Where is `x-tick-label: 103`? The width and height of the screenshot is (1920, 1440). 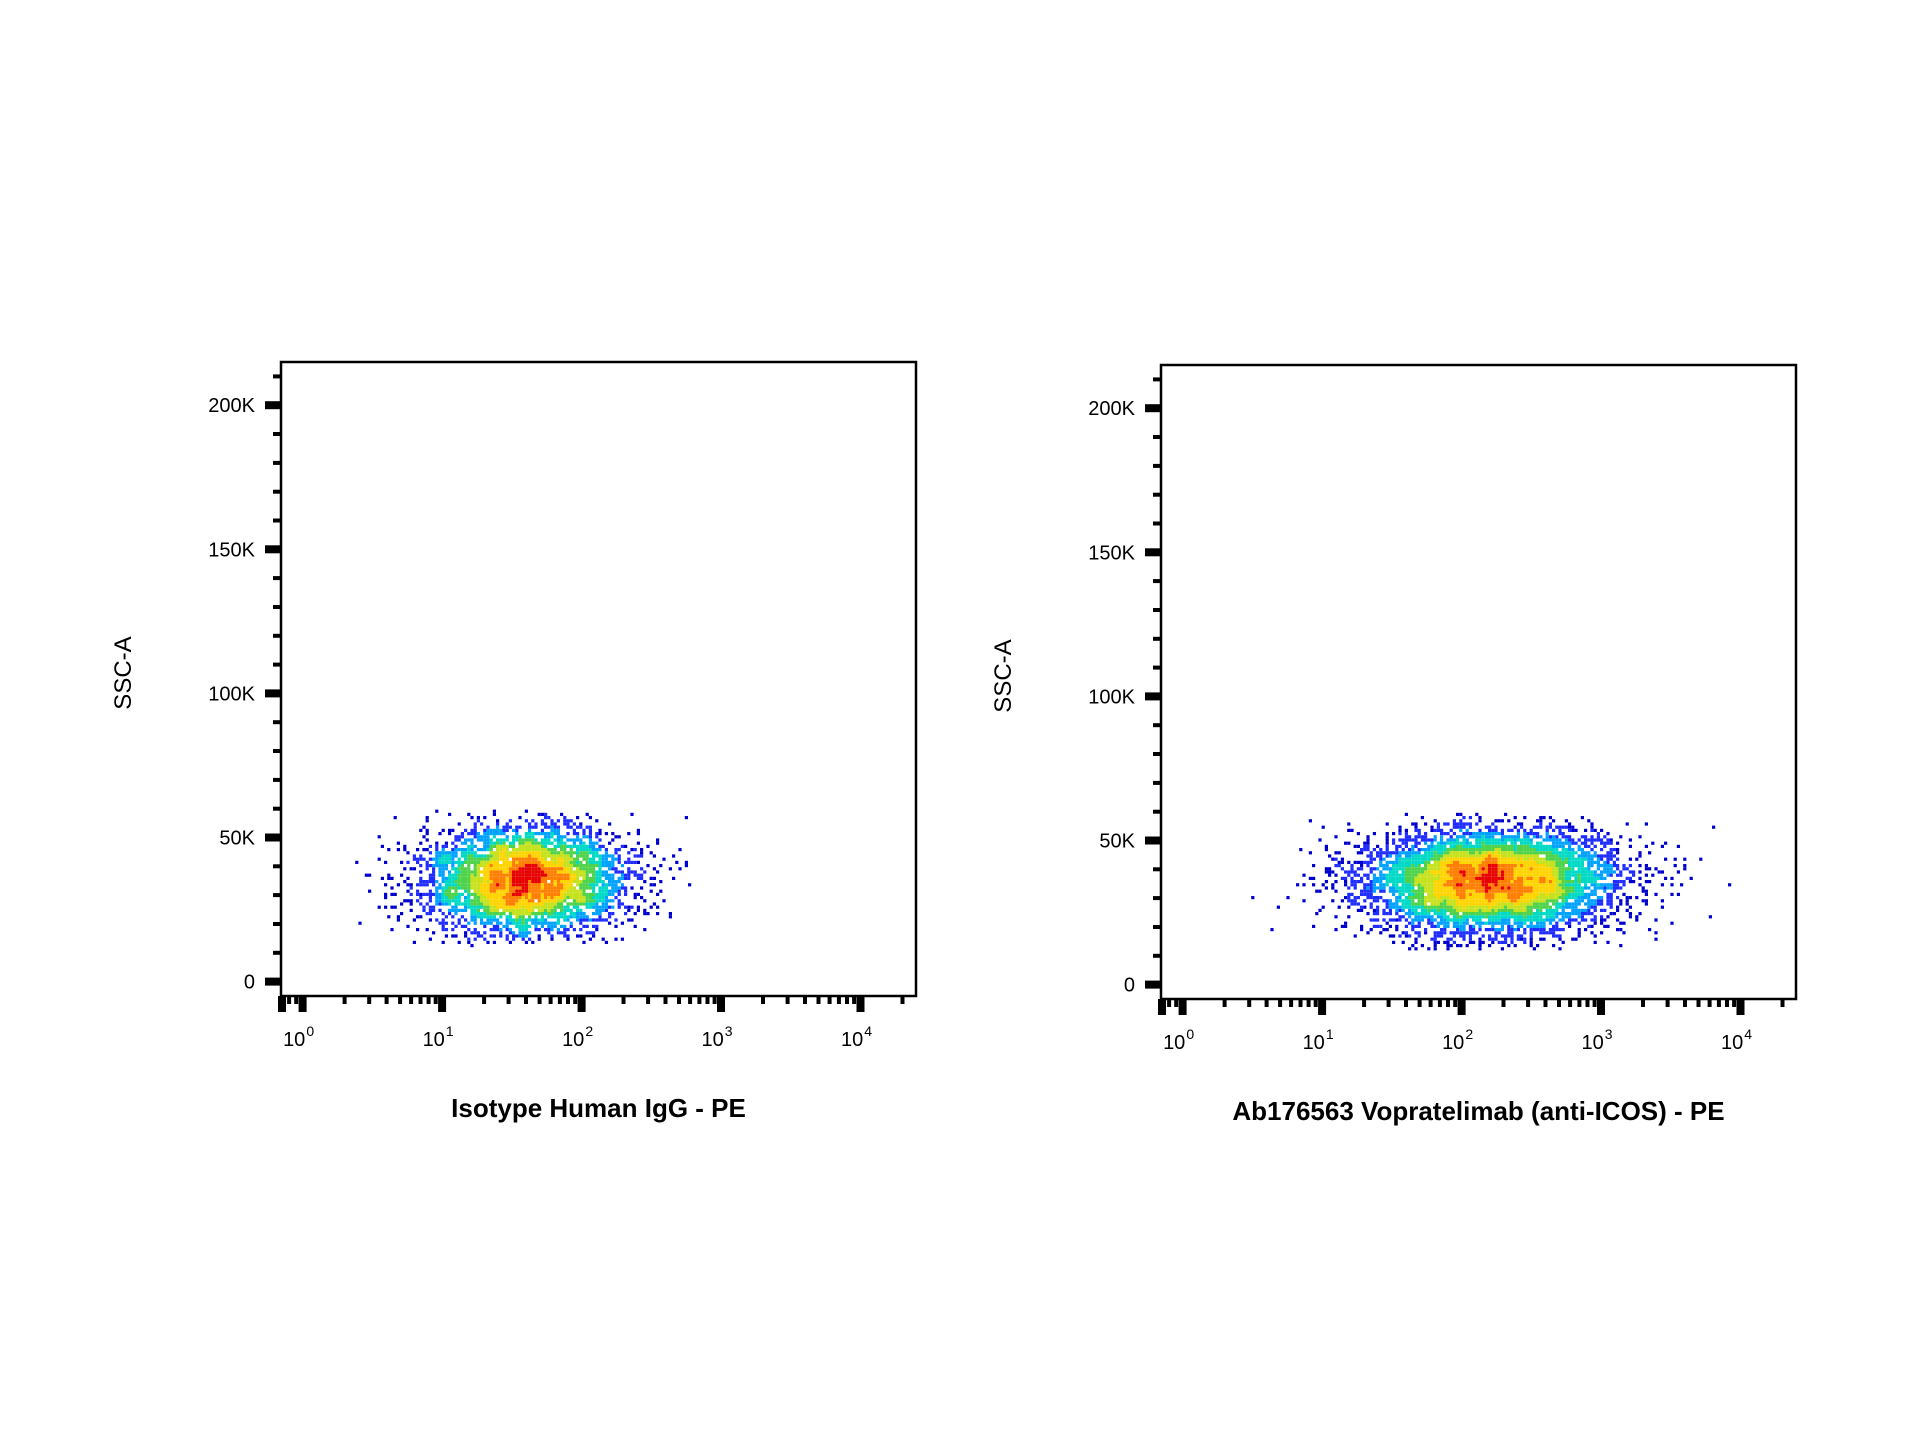 x-tick-label: 103 is located at coordinates (716, 1037).